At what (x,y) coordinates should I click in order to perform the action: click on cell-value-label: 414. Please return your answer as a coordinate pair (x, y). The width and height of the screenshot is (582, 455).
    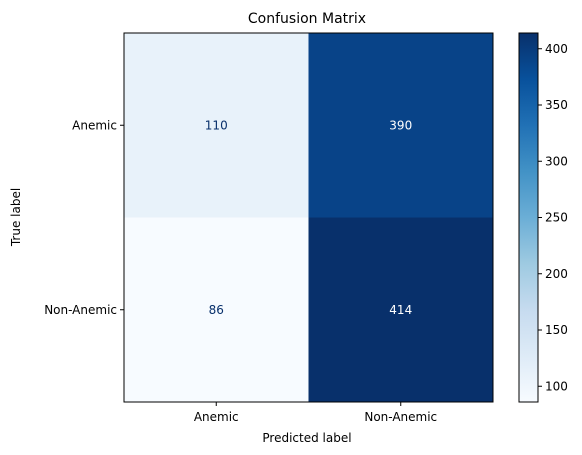
    Looking at the image, I should click on (400, 310).